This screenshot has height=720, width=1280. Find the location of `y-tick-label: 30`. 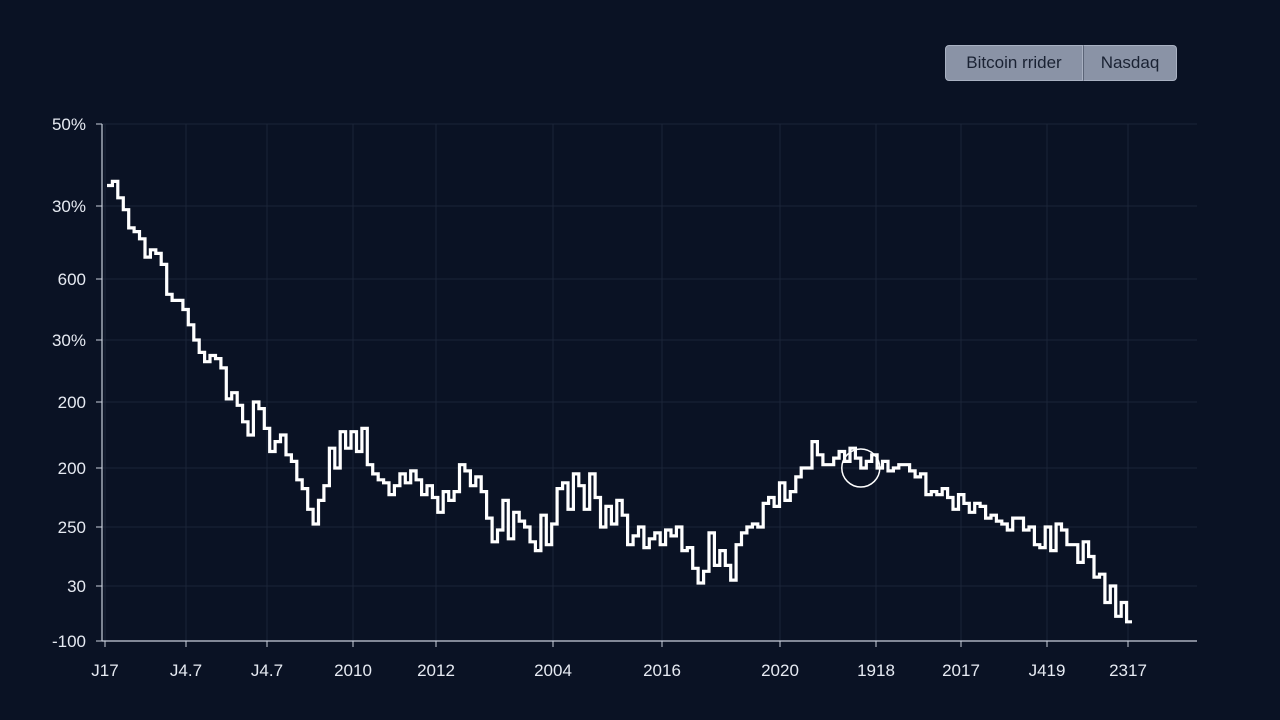

y-tick-label: 30 is located at coordinates (76, 586).